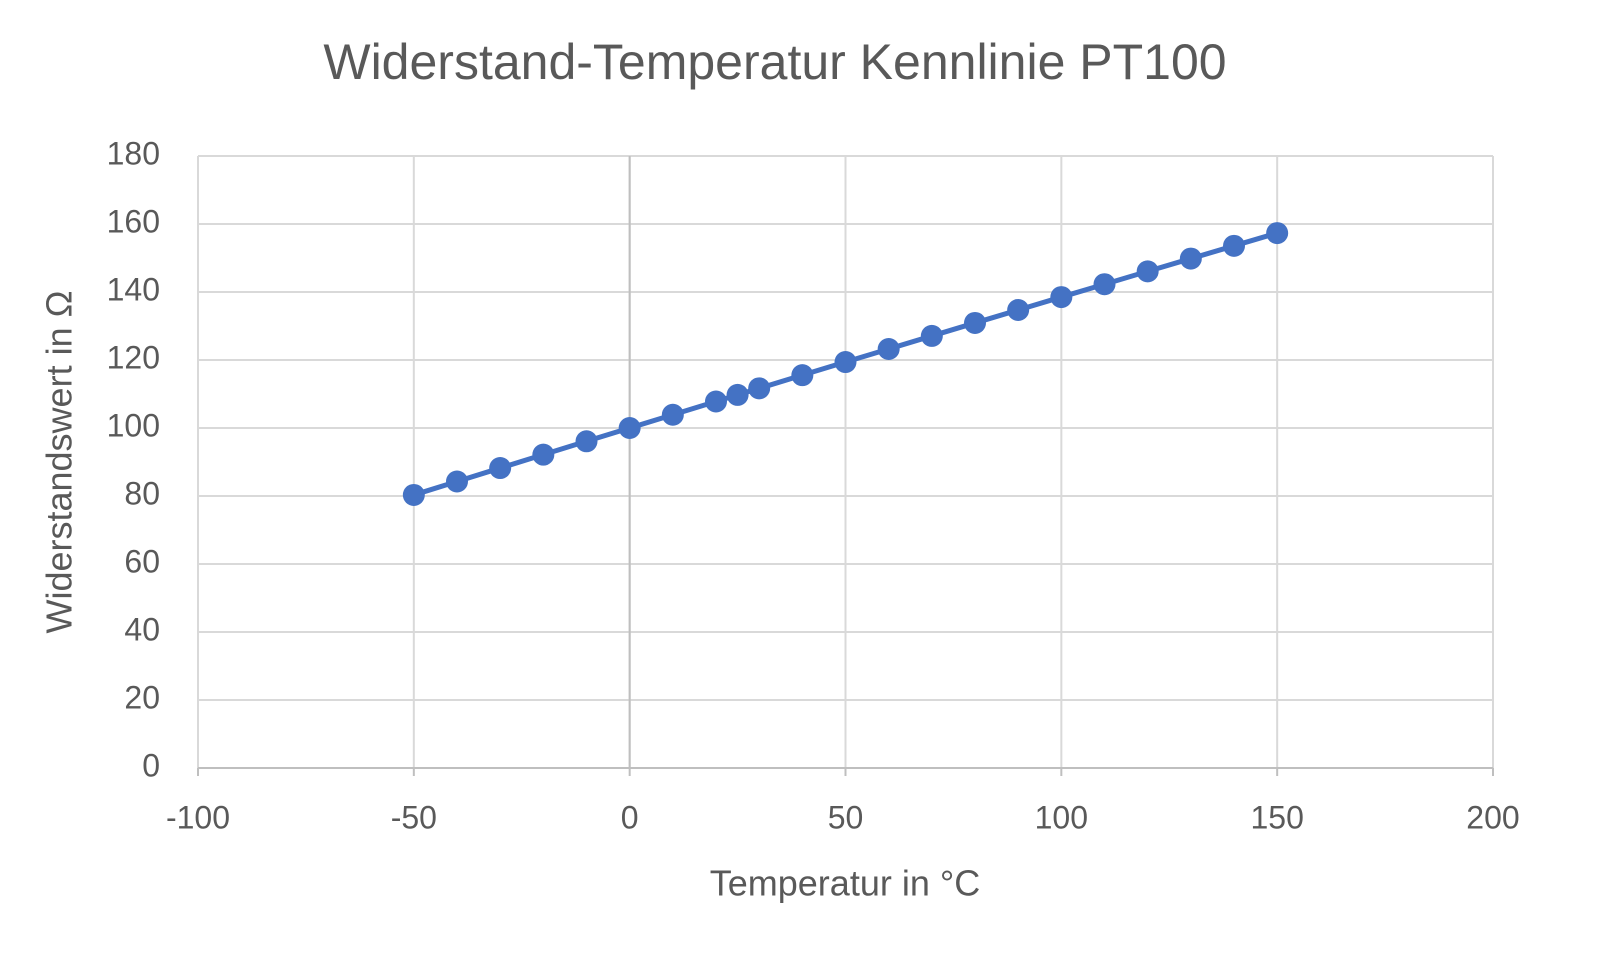  Describe the element at coordinates (630, 817) in the screenshot. I see `x-tick-label: 0` at that location.